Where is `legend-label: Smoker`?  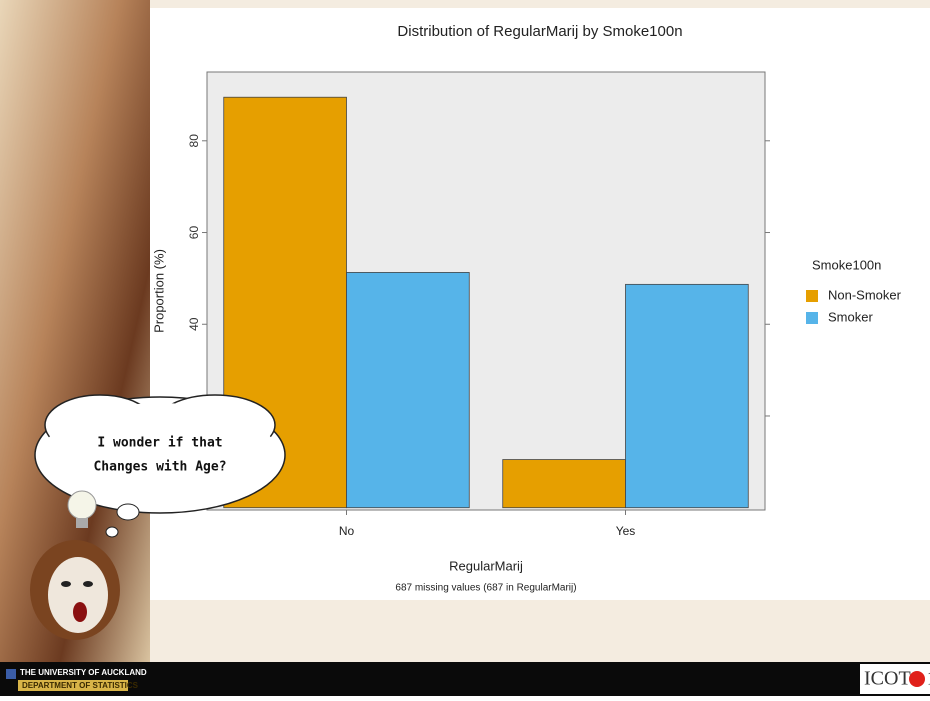
legend-label: Smoker is located at coordinates (850, 316).